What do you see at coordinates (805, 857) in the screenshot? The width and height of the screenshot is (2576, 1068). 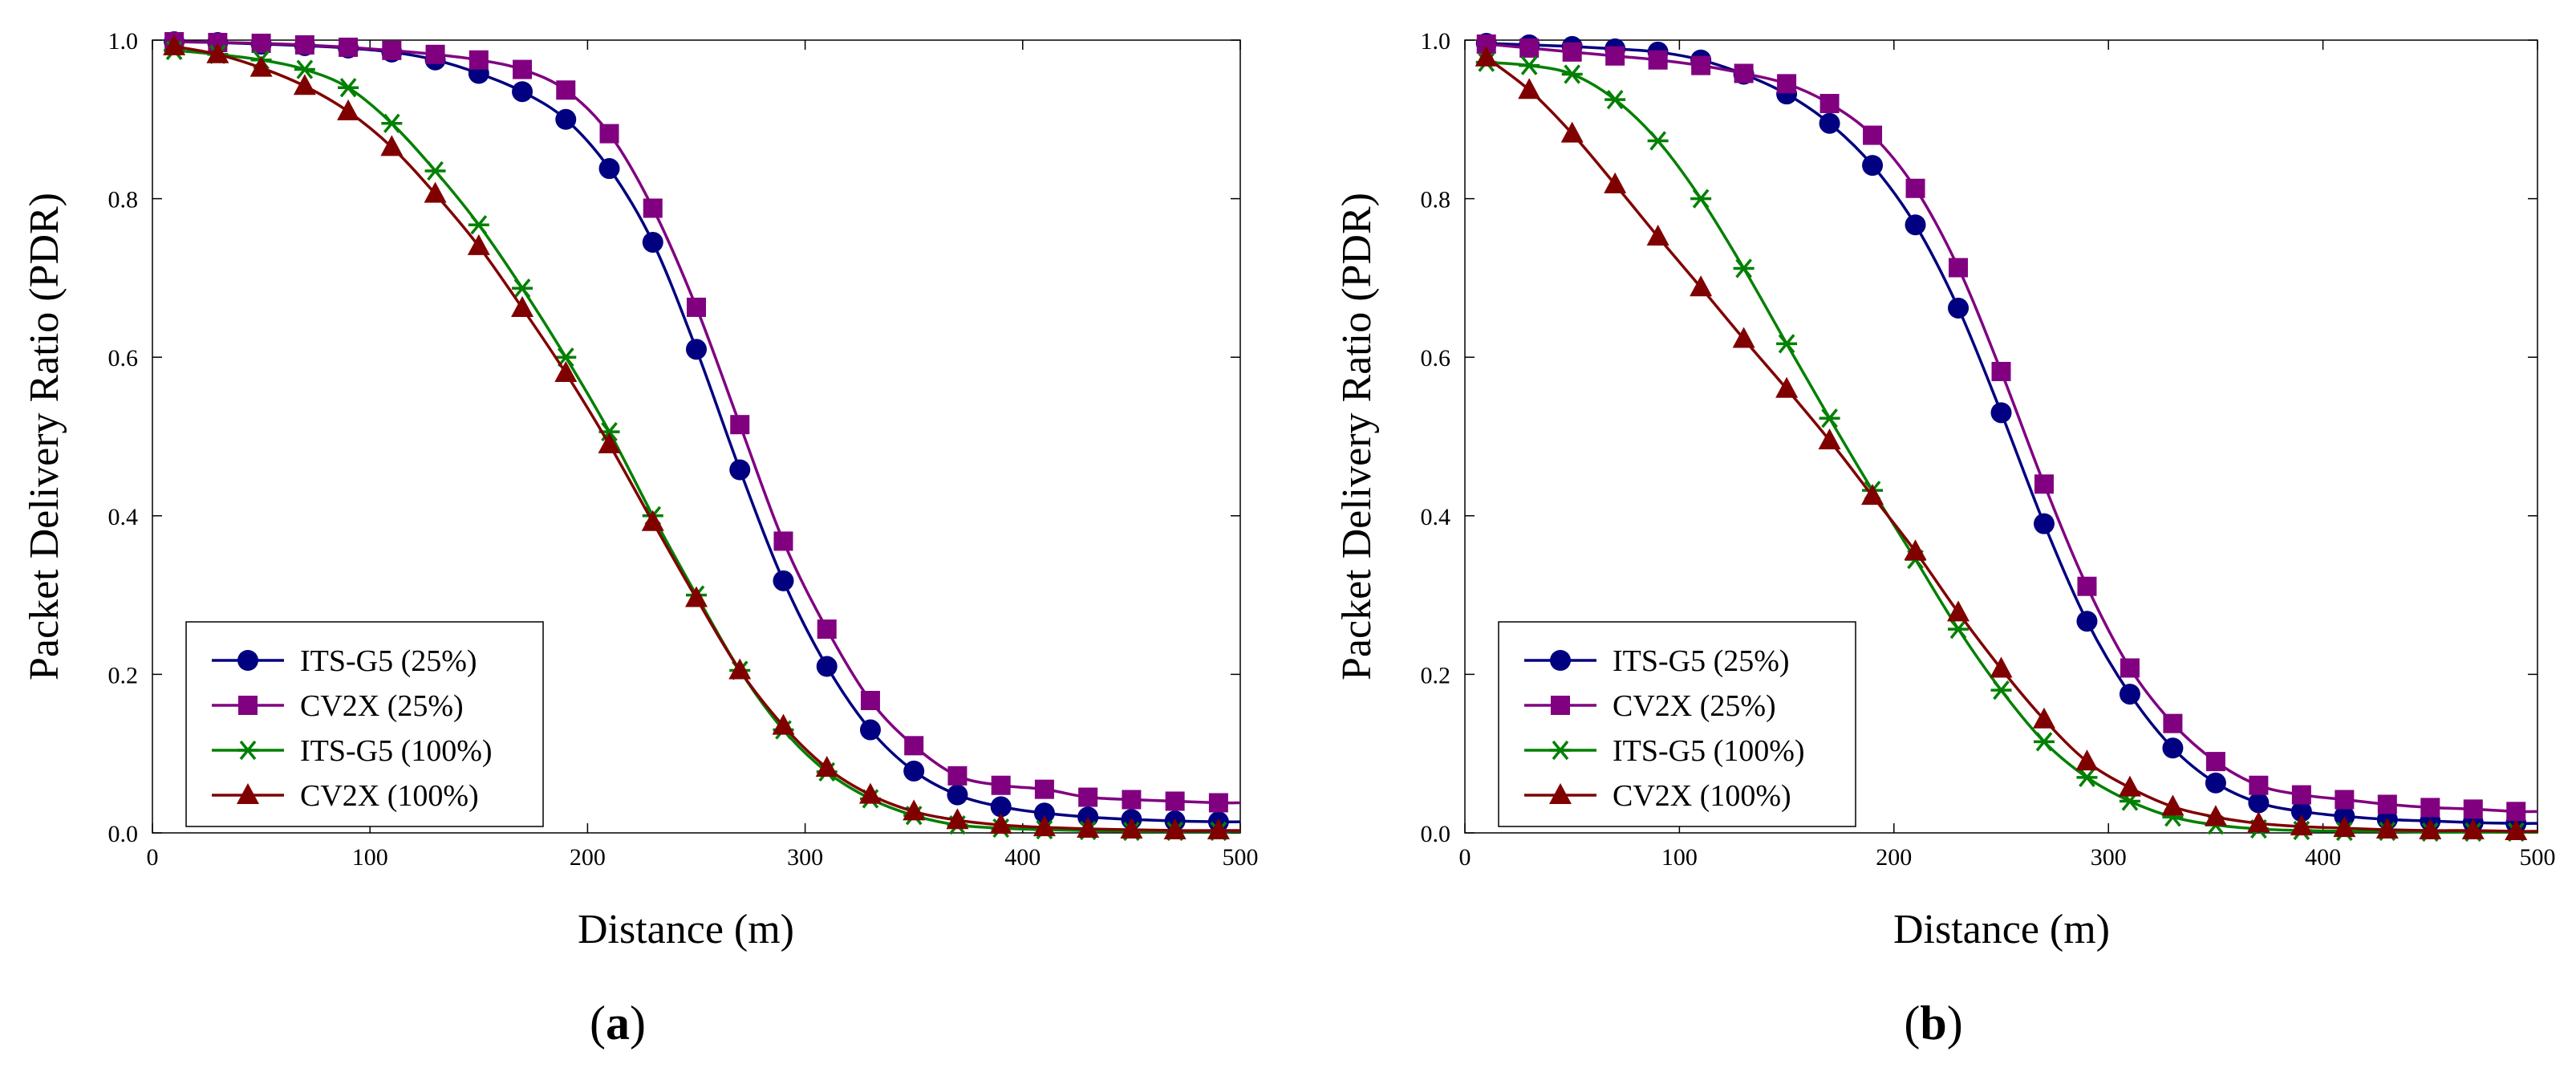 I see `x-tick-label: 300` at bounding box center [805, 857].